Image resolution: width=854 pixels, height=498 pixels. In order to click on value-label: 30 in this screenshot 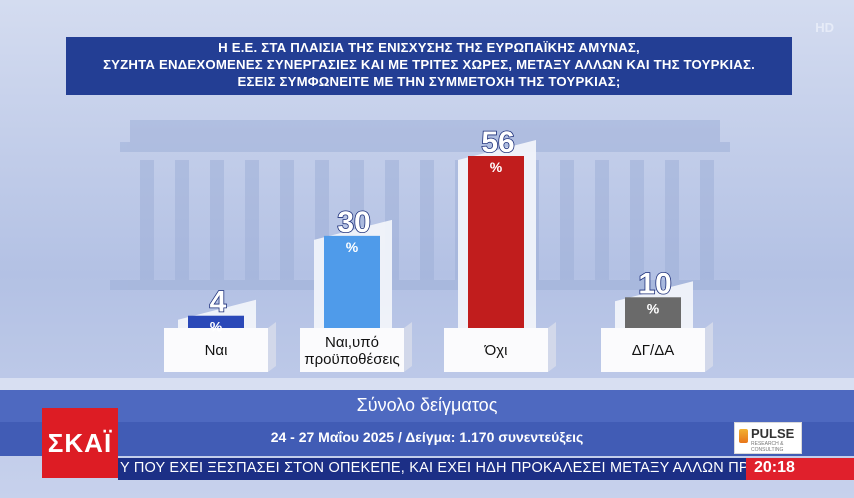, I will do `click(353, 222)`.